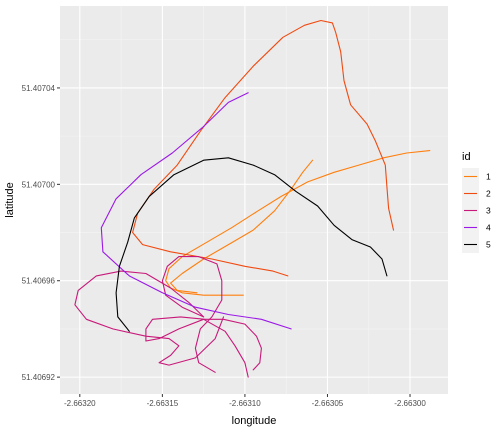 The width and height of the screenshot is (504, 432). I want to click on legend-label: 4, so click(488, 228).